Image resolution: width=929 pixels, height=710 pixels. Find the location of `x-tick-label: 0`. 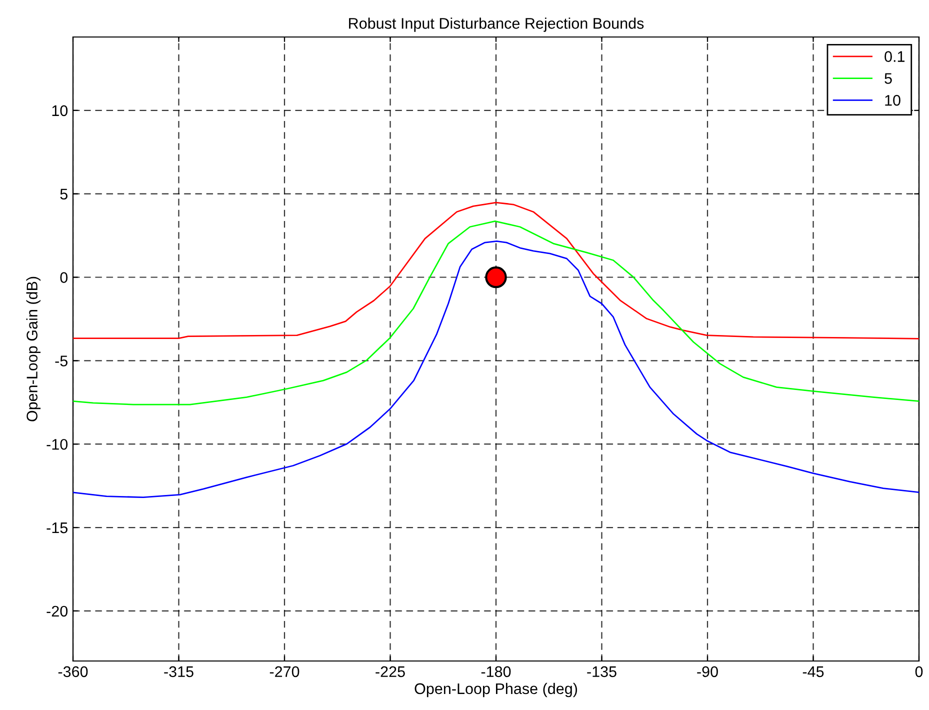

x-tick-label: 0 is located at coordinates (919, 672).